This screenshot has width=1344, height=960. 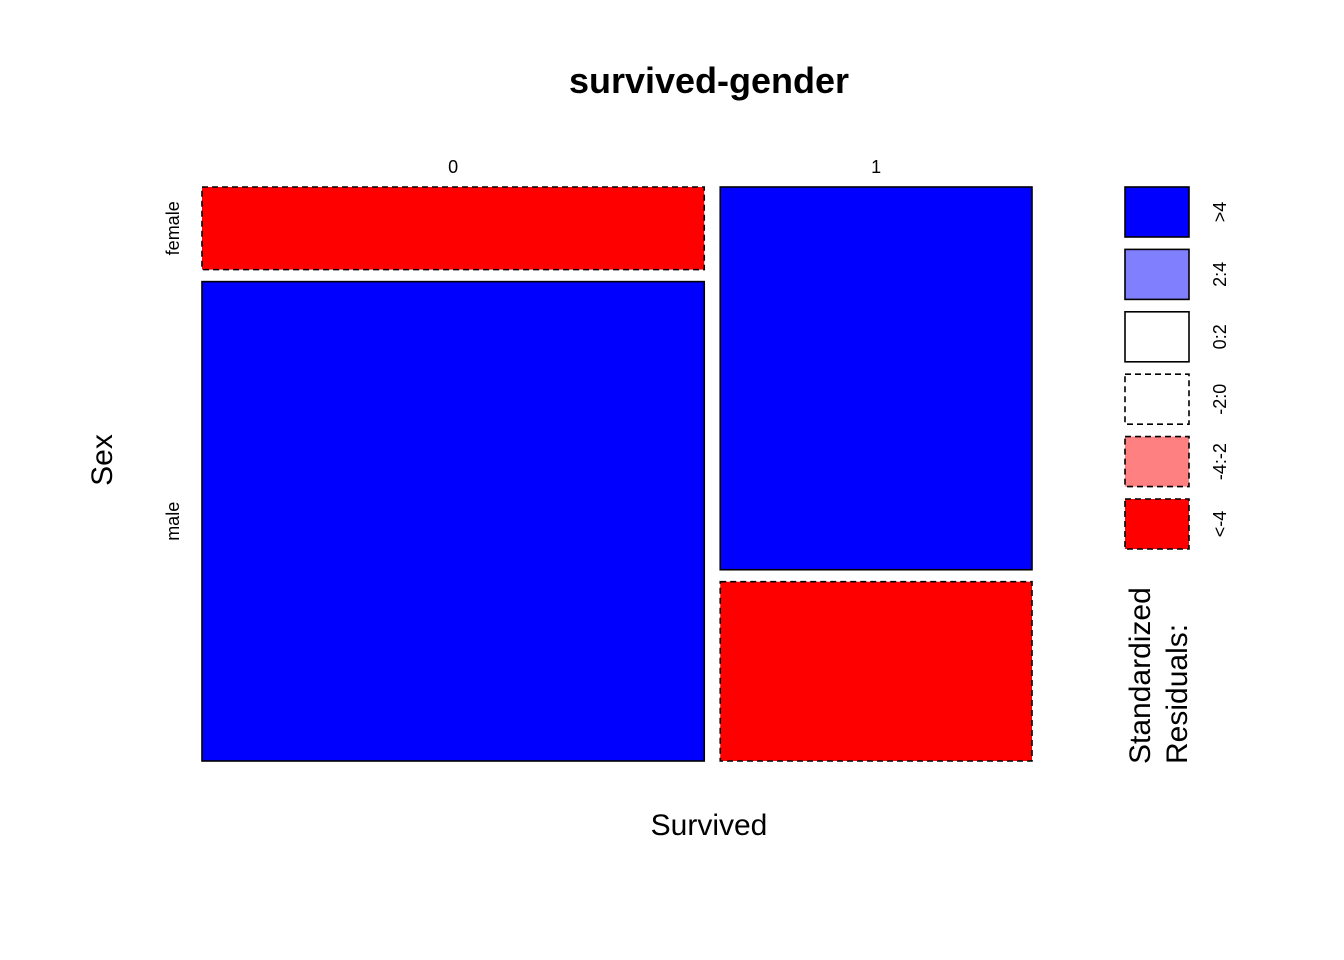 What do you see at coordinates (709, 825) in the screenshot?
I see `x-axis-title: Survived` at bounding box center [709, 825].